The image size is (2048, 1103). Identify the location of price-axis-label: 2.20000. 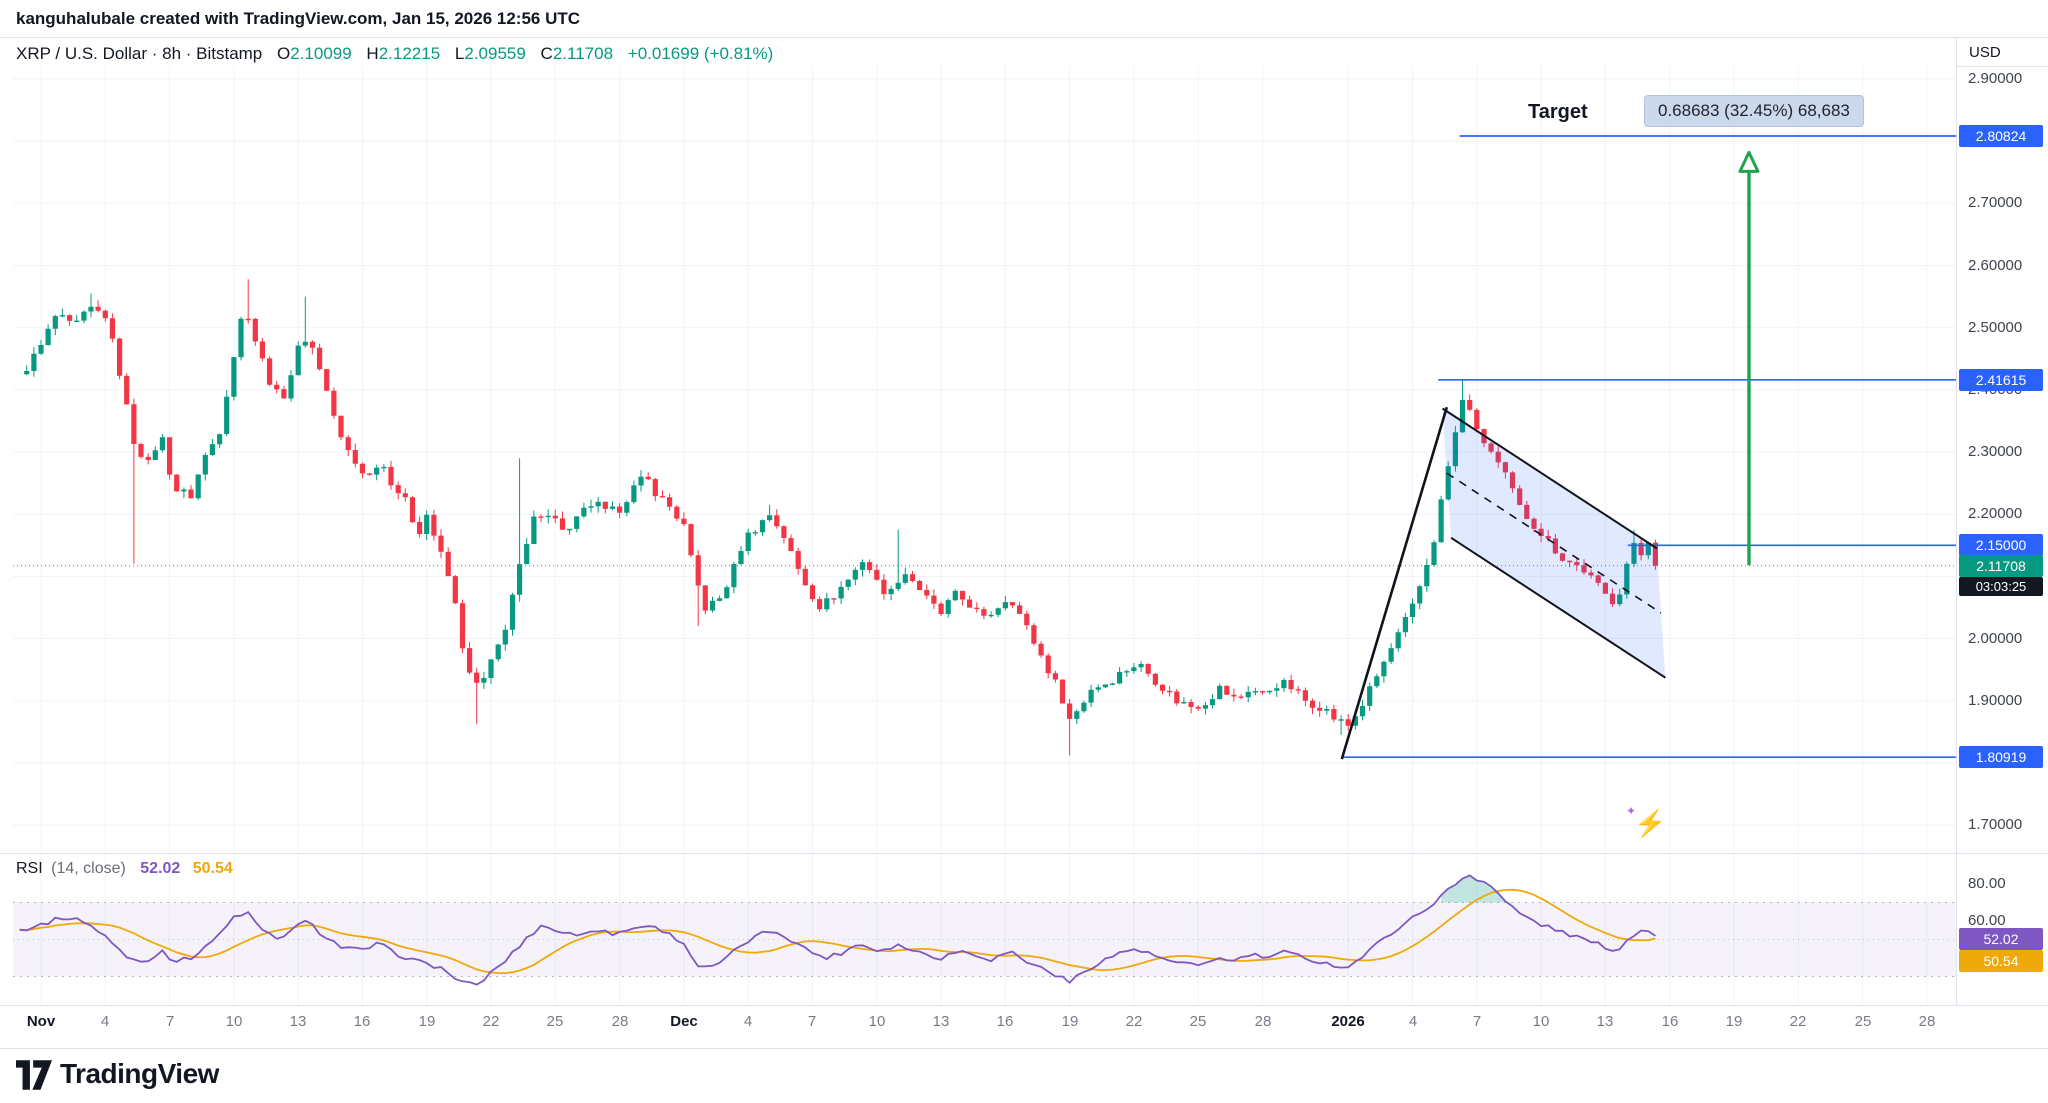
(1995, 513).